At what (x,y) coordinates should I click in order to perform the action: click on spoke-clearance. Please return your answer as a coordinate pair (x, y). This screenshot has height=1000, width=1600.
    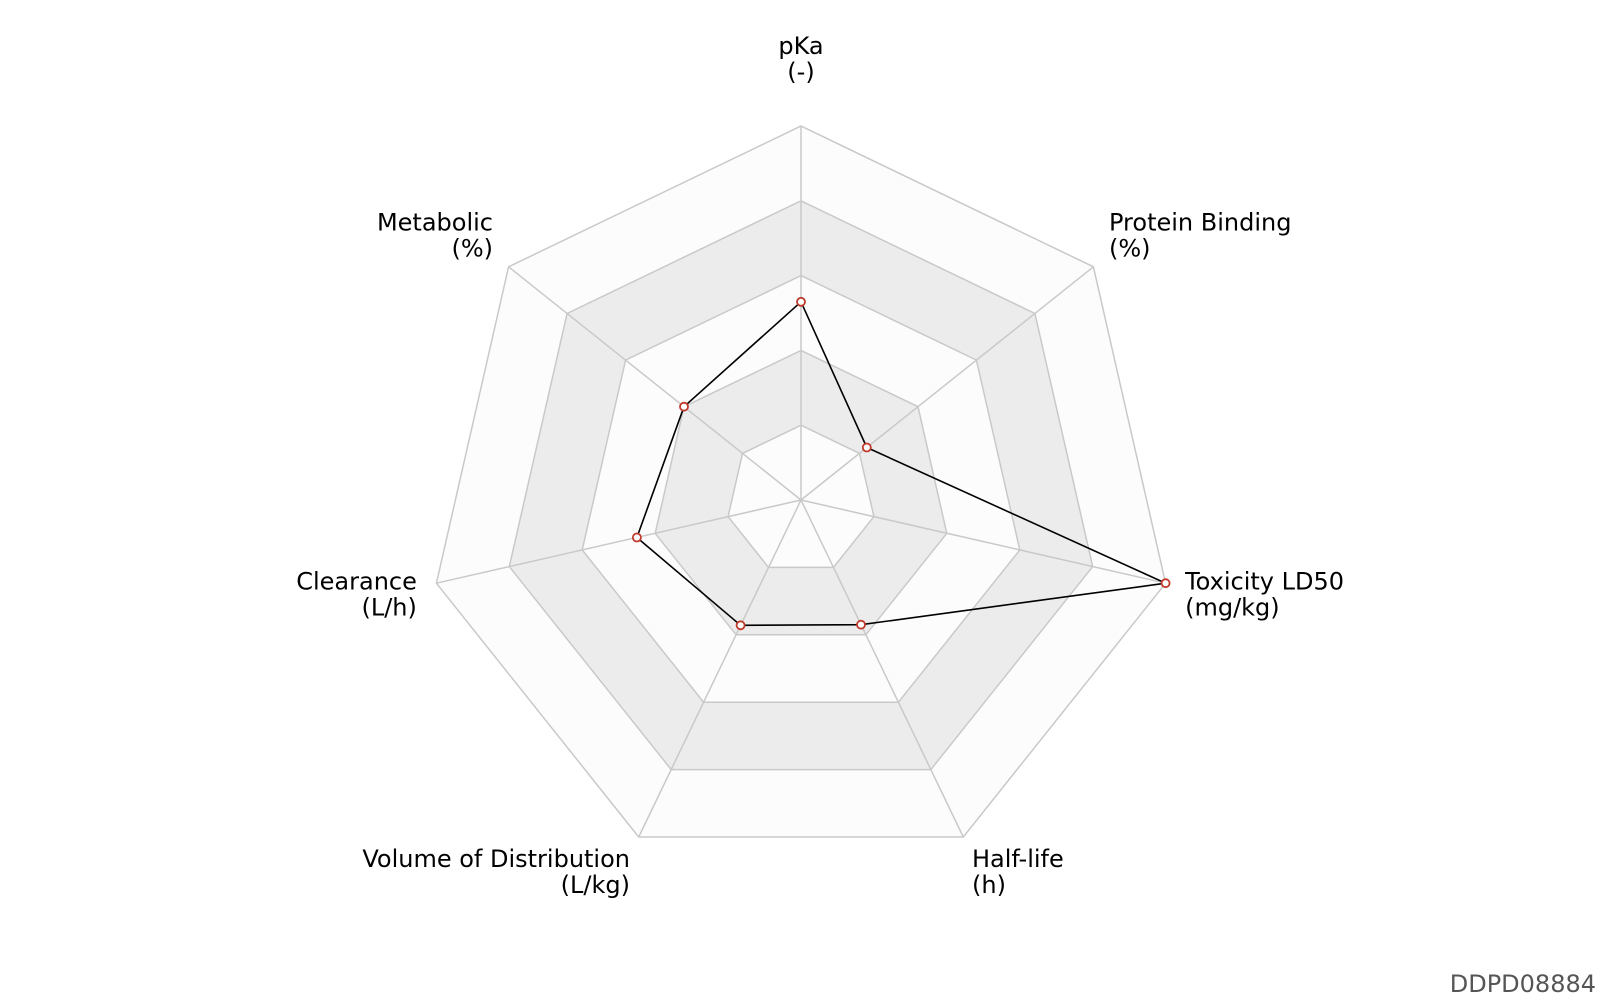
    Looking at the image, I should click on (619, 541).